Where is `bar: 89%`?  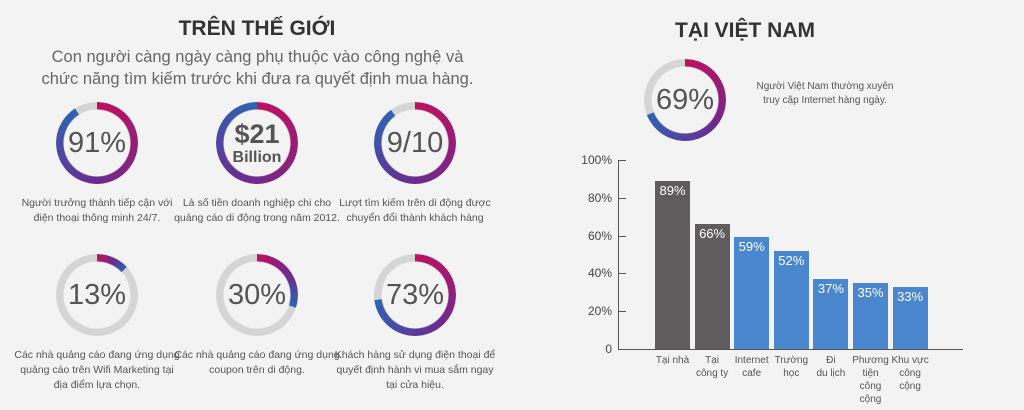
bar: 89% is located at coordinates (672, 264).